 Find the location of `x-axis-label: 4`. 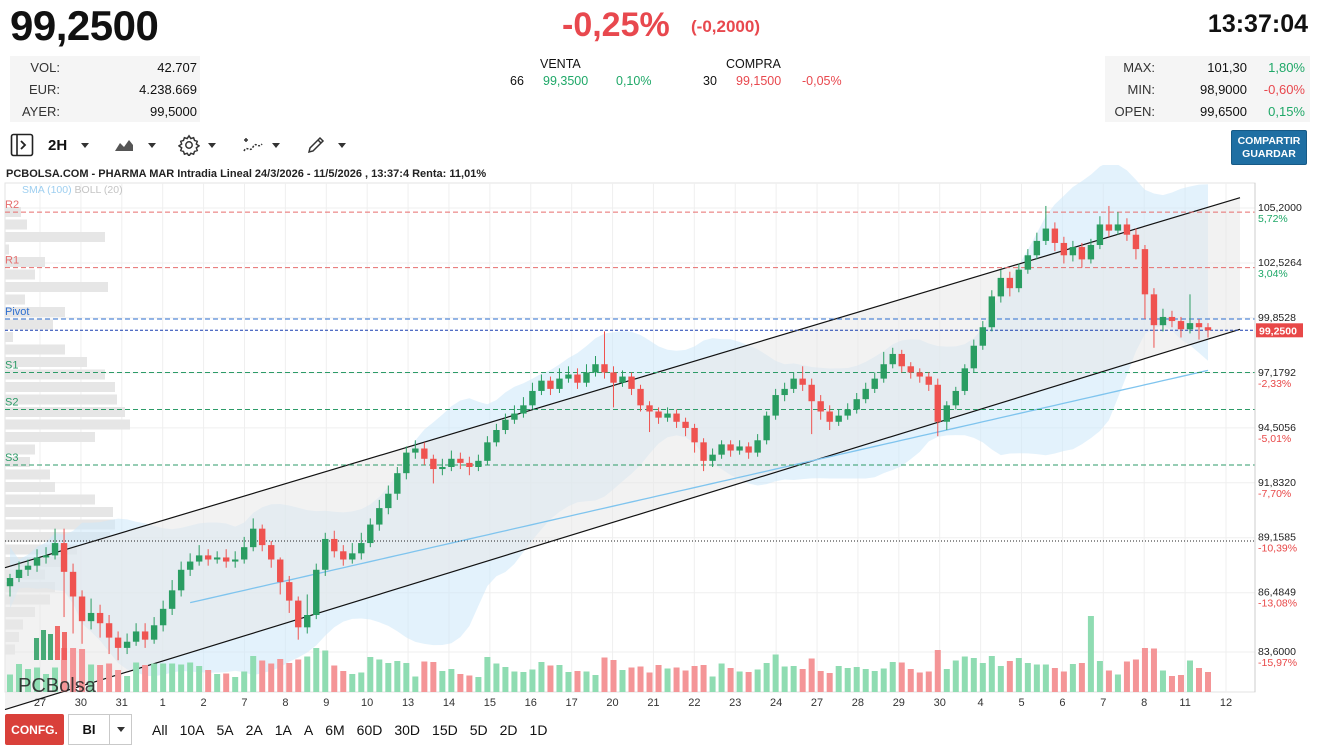

x-axis-label: 4 is located at coordinates (981, 703).